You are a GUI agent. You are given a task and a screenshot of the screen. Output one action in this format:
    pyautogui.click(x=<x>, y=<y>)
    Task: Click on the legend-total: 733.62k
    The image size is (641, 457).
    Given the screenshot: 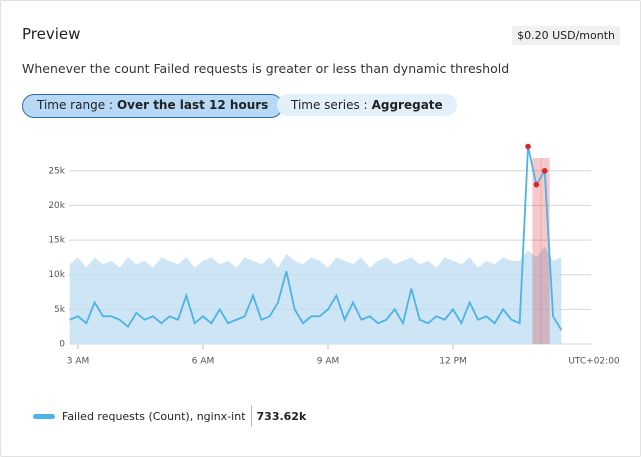 What is the action you would take?
    pyautogui.click(x=281, y=416)
    